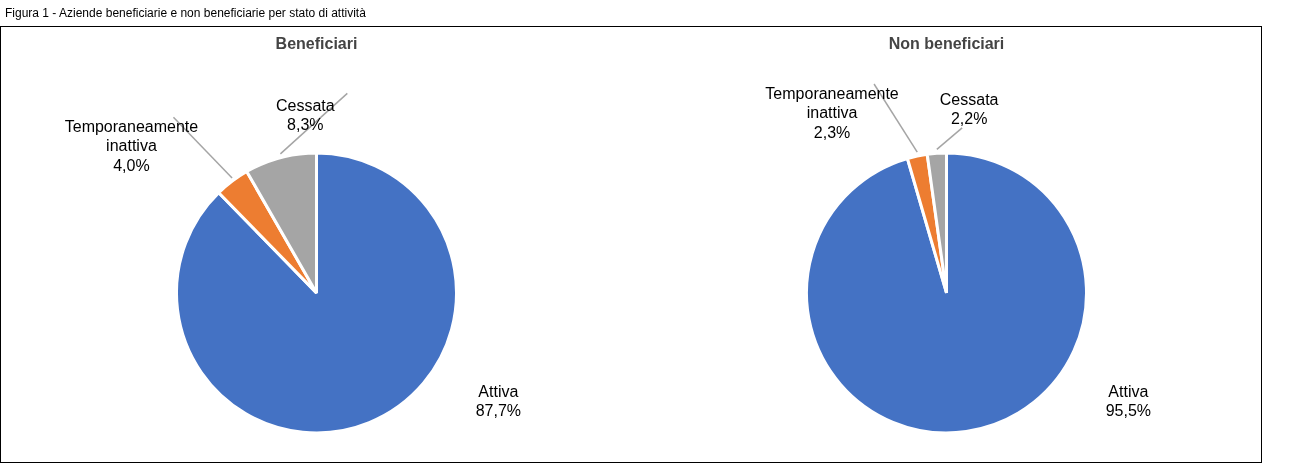 The width and height of the screenshot is (1294, 471). What do you see at coordinates (185, 13) in the screenshot?
I see `text: Figura 1 - Aziende beneficiarie e non beneficiarie per stato di attività` at bounding box center [185, 13].